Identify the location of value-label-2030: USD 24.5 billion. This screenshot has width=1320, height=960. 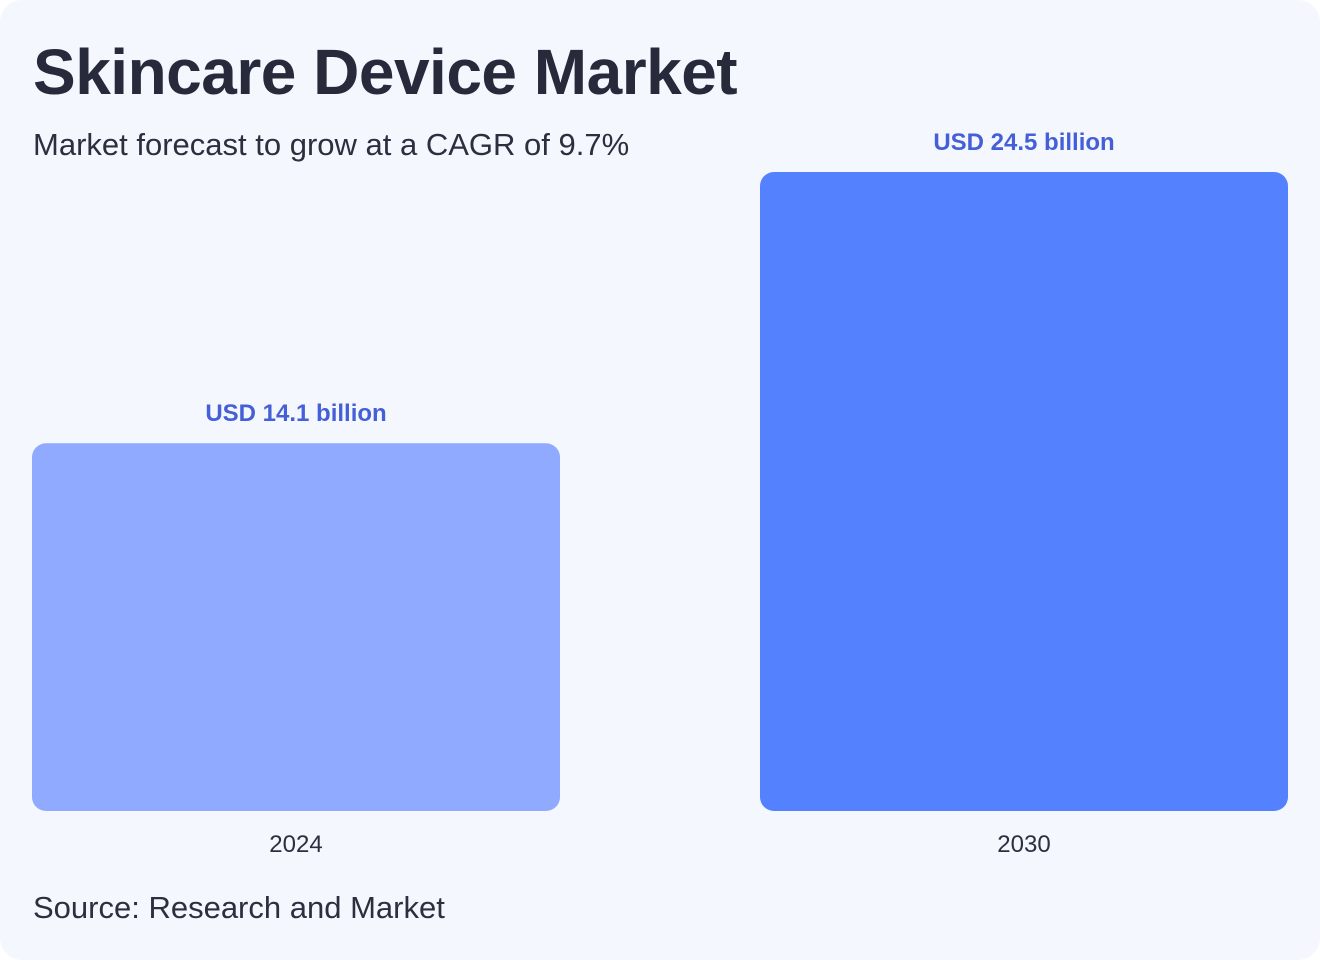
(1023, 142).